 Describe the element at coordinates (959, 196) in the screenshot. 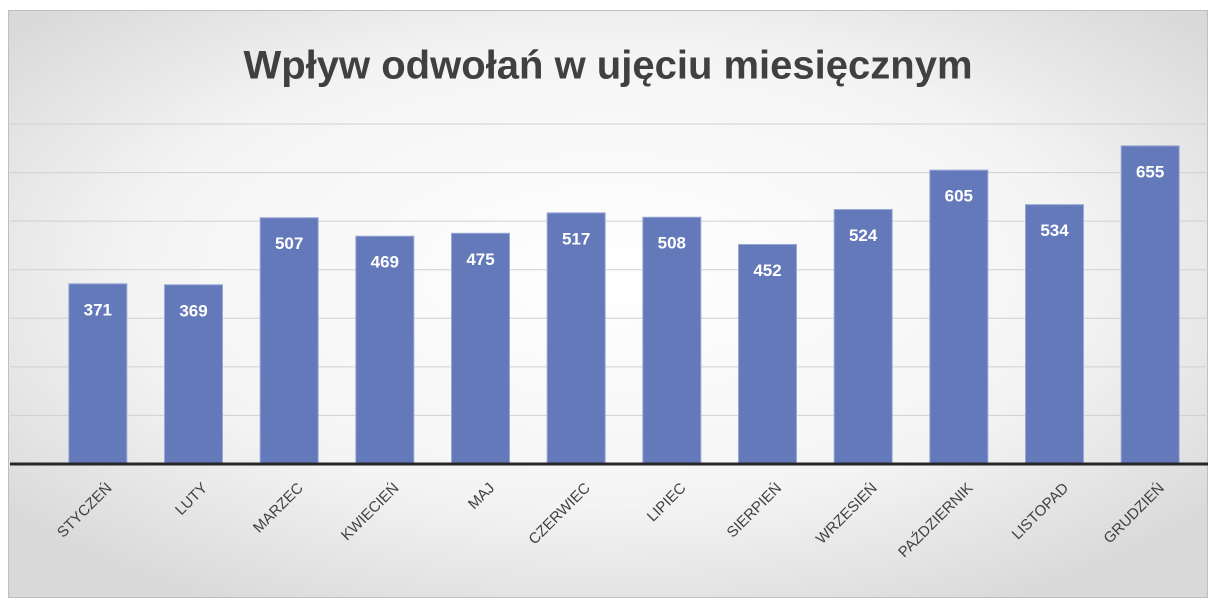

I see `data-label: 605` at that location.